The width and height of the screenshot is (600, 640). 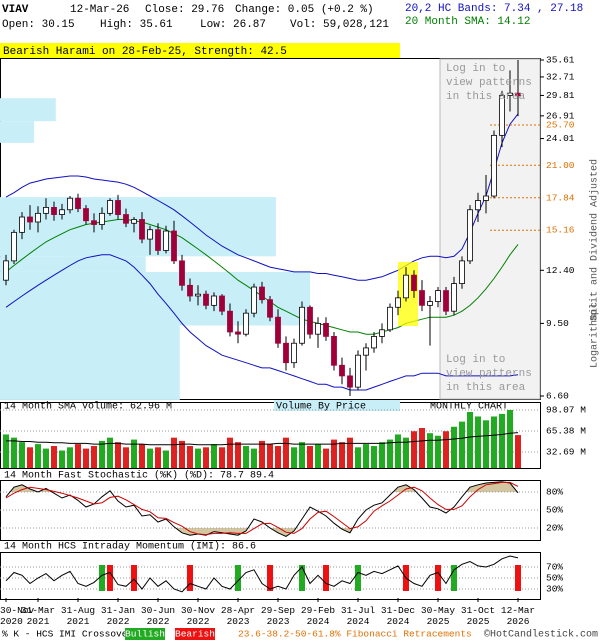 What do you see at coordinates (262, 574) in the screenshot?
I see `momentum-line` at bounding box center [262, 574].